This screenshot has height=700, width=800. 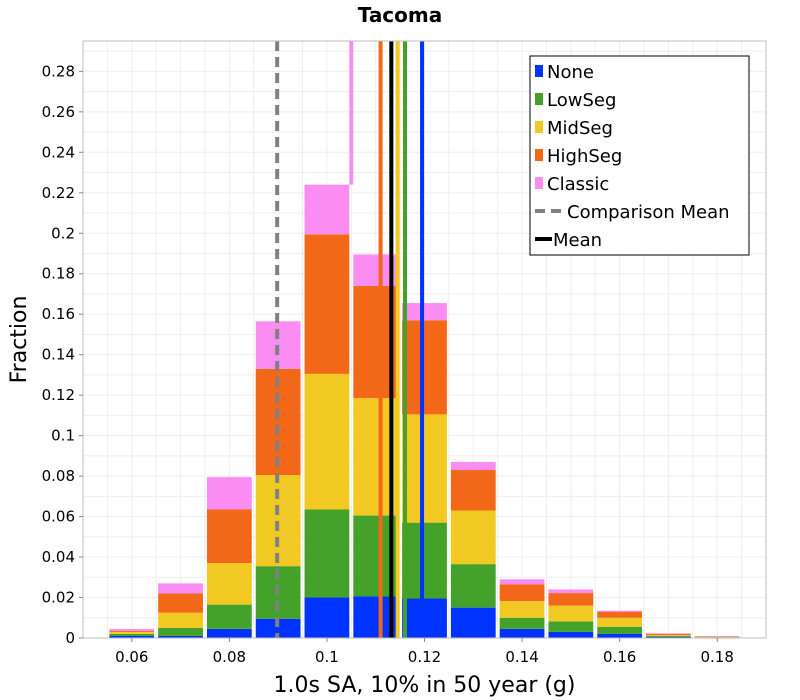 What do you see at coordinates (620, 622) in the screenshot?
I see `bar-midseg-0.16` at bounding box center [620, 622].